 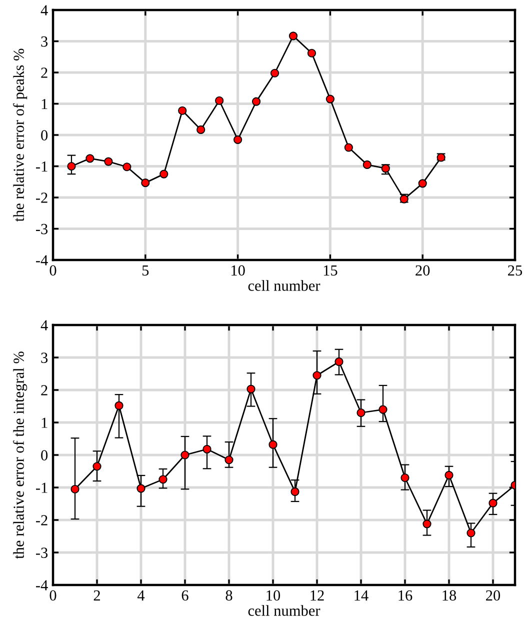 I want to click on x-tick-label: 6, so click(x=185, y=595).